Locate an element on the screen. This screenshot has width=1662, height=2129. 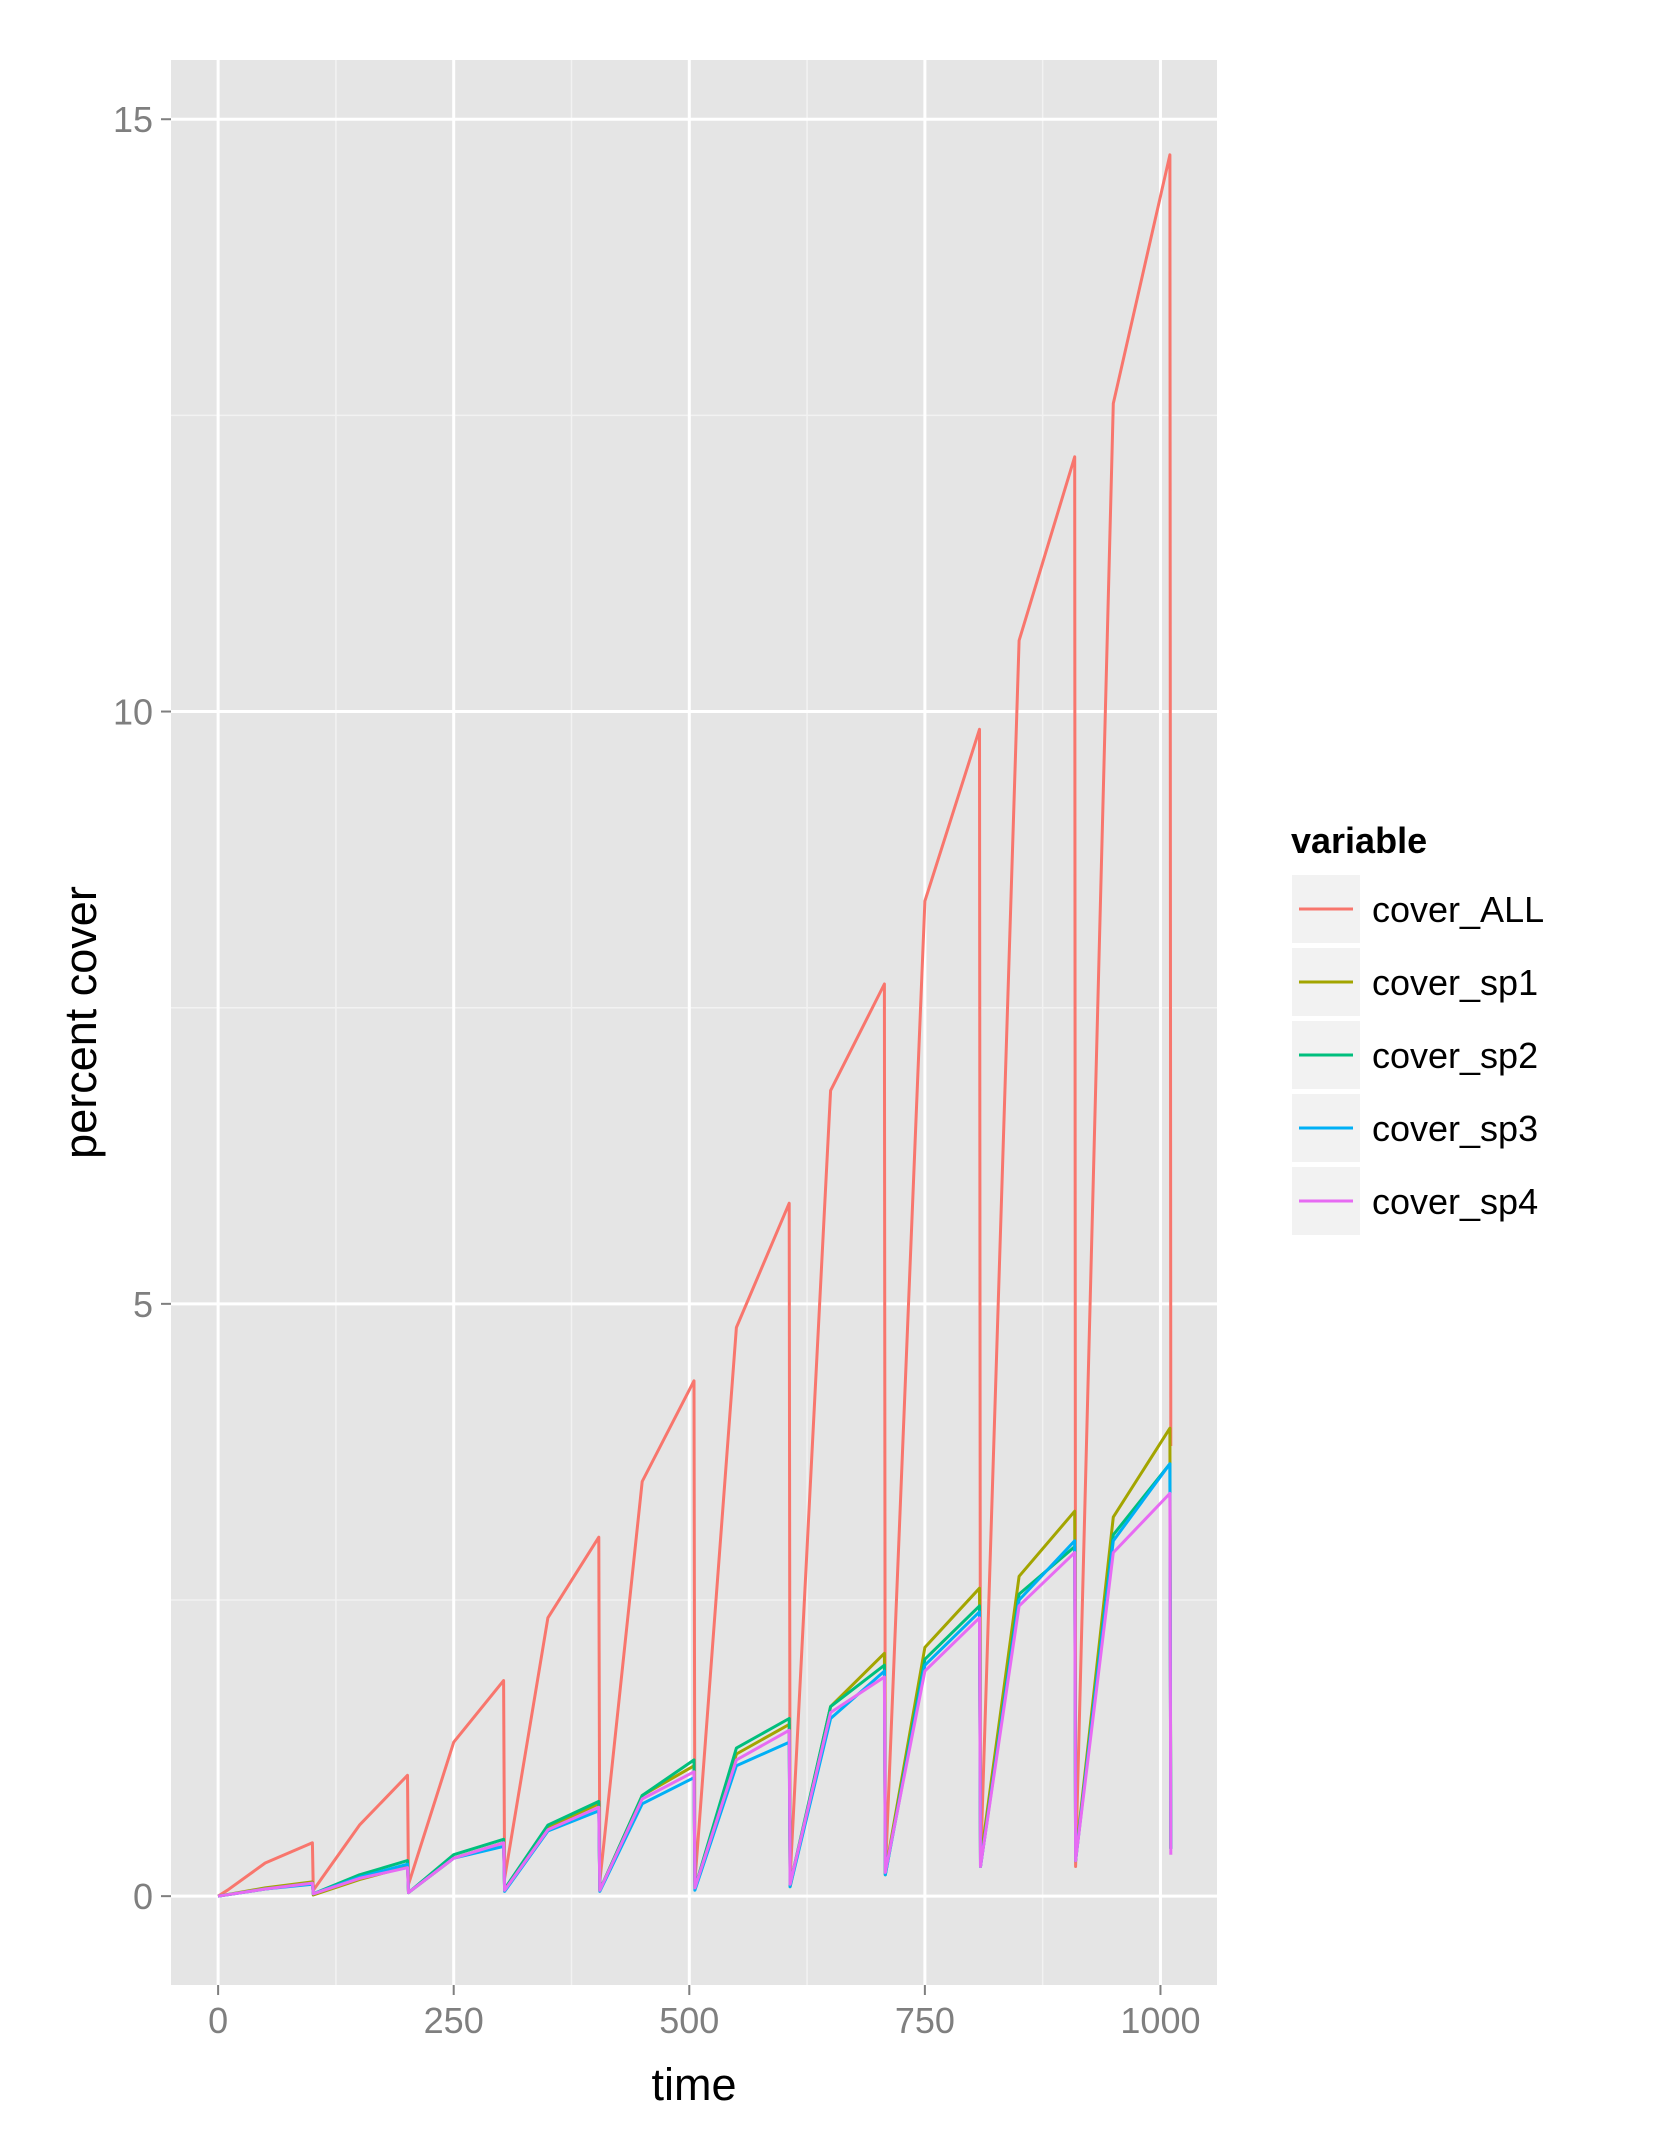
legend-label: cover_sp3 is located at coordinates (1455, 1128).